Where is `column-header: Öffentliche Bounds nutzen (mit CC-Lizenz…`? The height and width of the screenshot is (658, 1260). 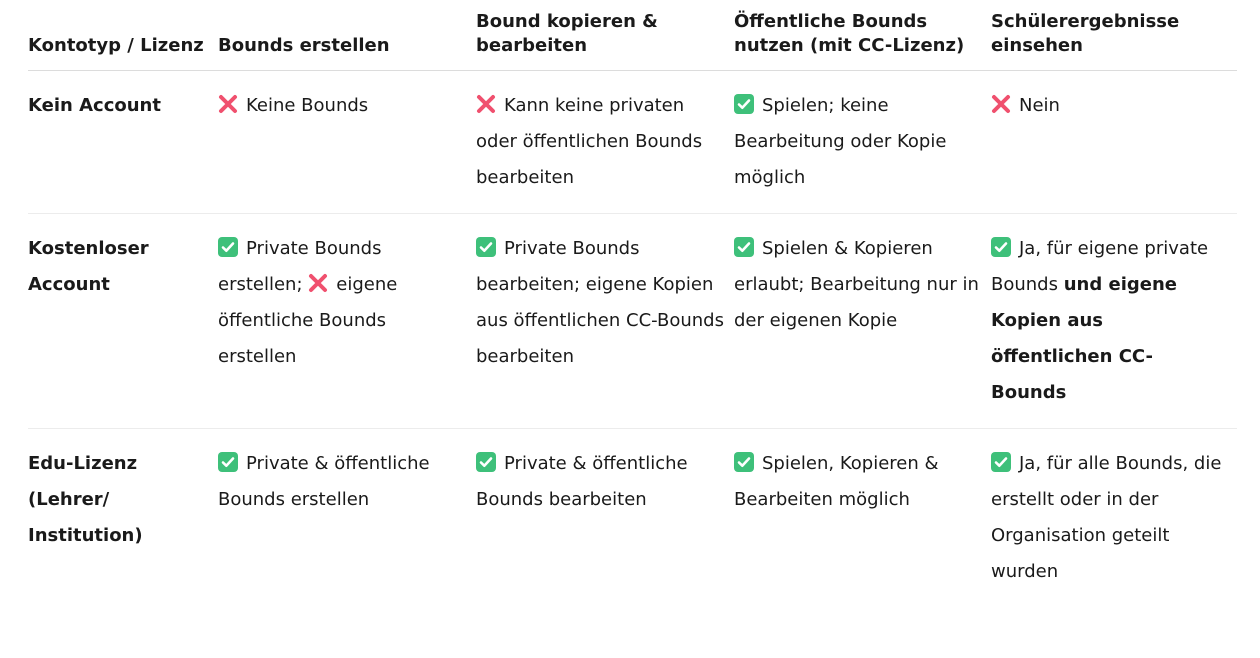
column-header: Öffentliche Bounds nutzen (mit CC-Lizenz… is located at coordinates (862, 40).